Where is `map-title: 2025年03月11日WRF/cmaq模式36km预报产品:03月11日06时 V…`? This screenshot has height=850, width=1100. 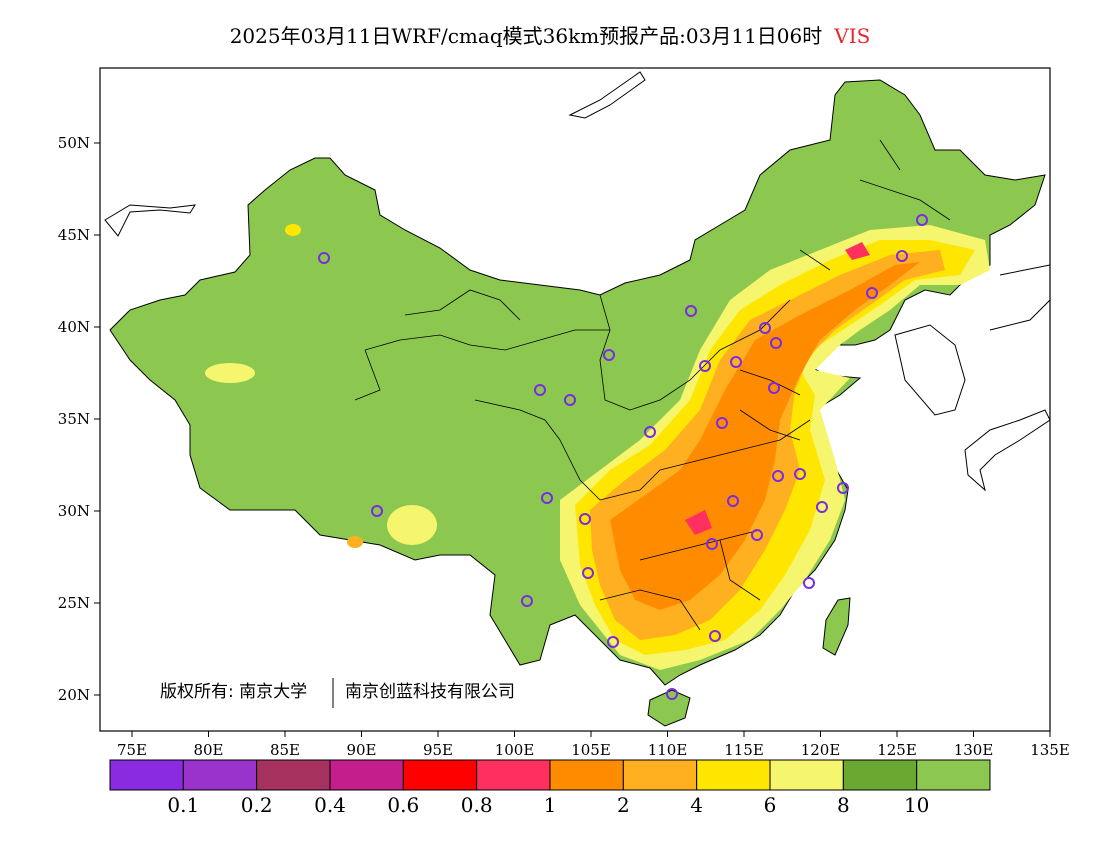
map-title: 2025年03月11日WRF/cmaq模式36km预报产品:03月11日06时 V… is located at coordinates (550, 34).